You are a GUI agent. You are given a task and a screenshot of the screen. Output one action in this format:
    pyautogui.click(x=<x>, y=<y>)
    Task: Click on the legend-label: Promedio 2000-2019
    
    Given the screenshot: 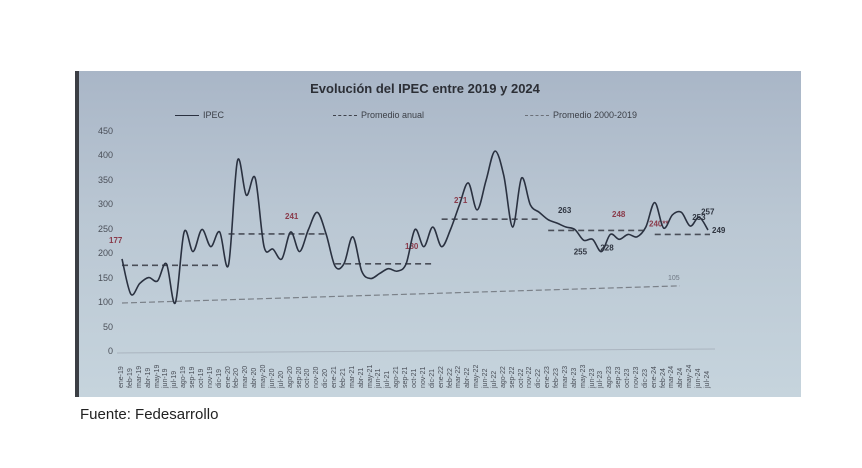 What is the action you would take?
    pyautogui.click(x=595, y=115)
    